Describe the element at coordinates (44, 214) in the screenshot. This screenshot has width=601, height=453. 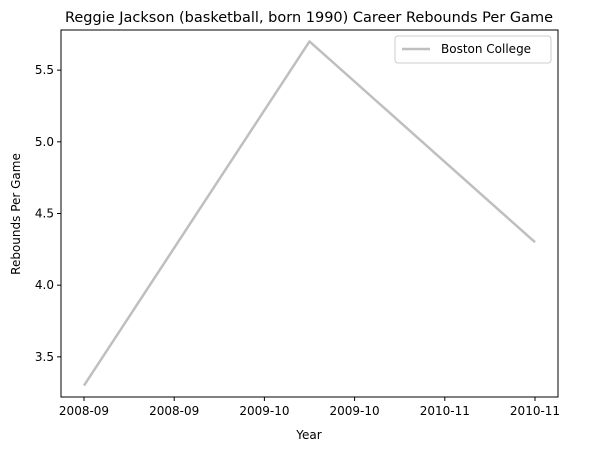
I see `y-tick-label: 4.5` at that location.